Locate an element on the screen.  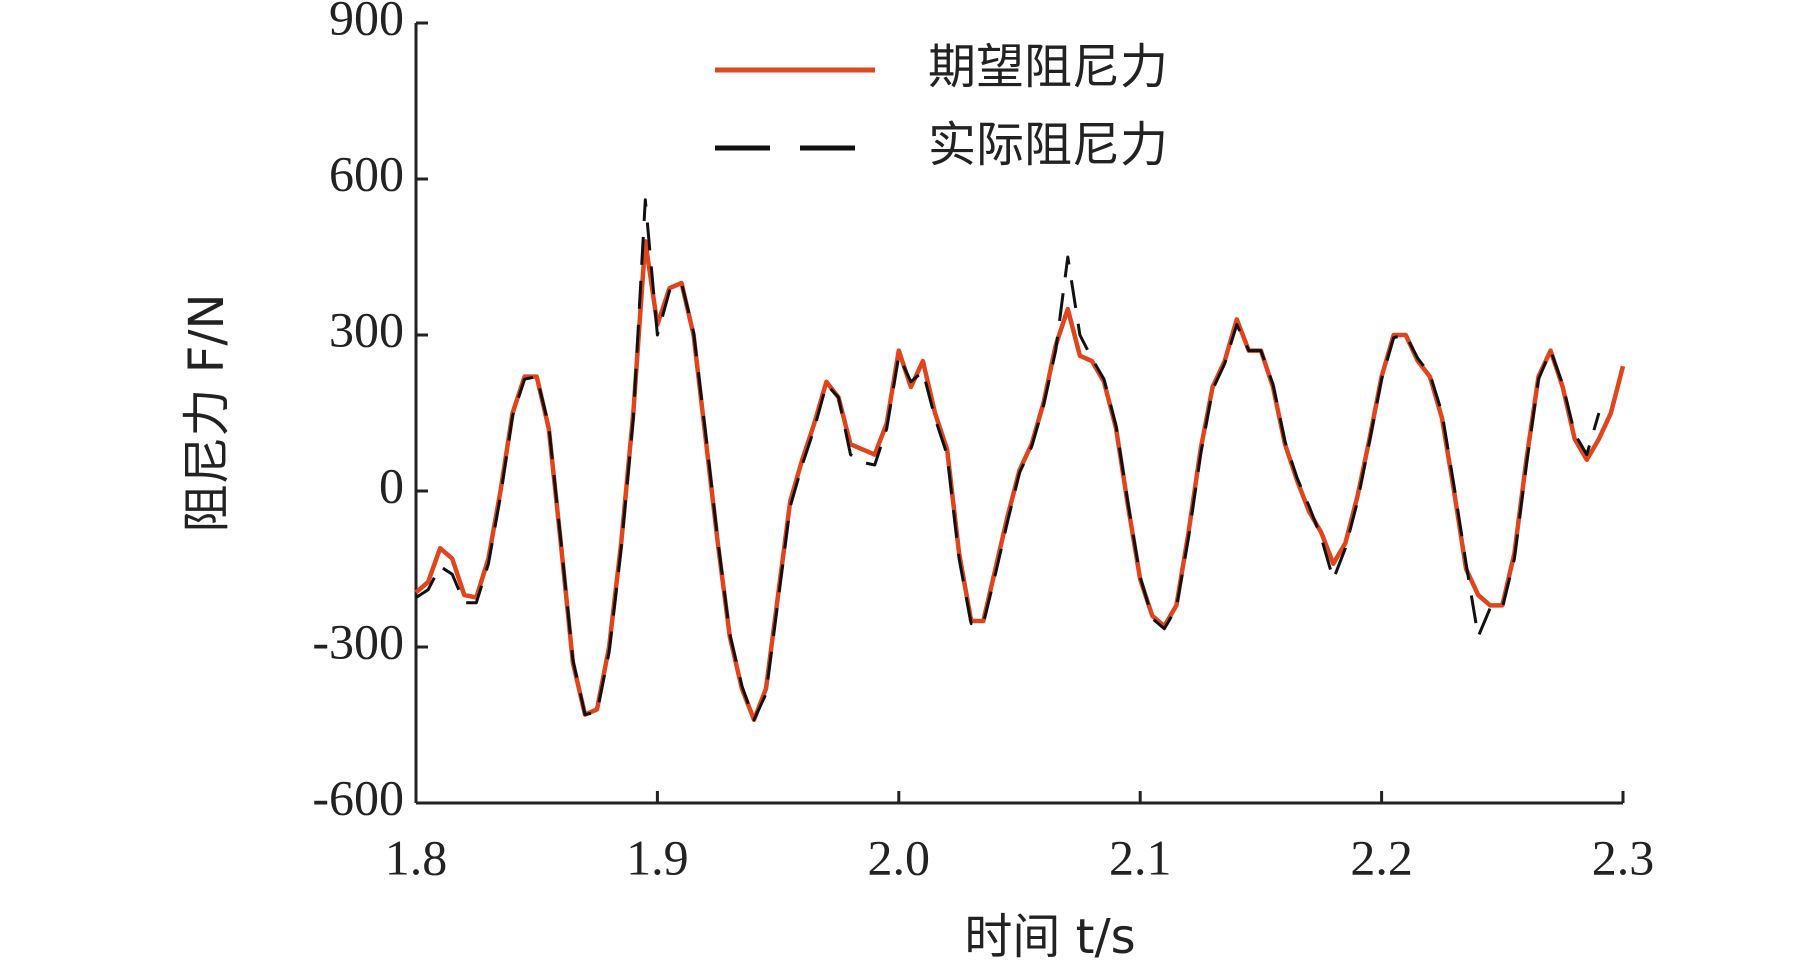
x-tick-label: 2.1 is located at coordinates (1140, 857).